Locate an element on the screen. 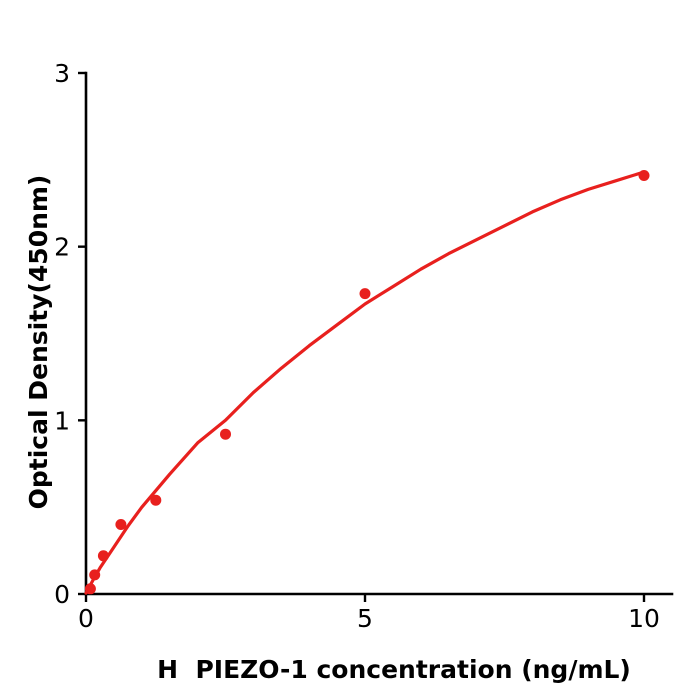 This screenshot has height=700, width=700. y-tick-label: 2 is located at coordinates (62, 247).